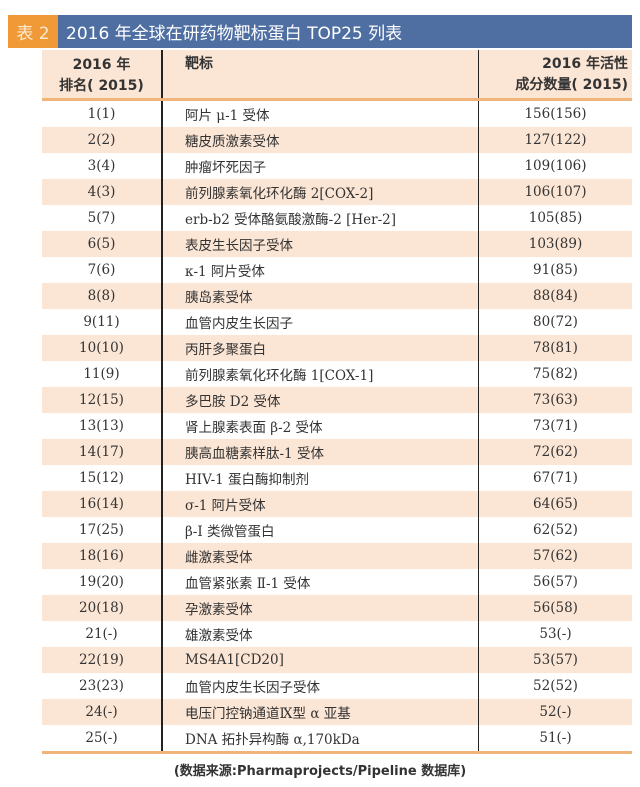 The width and height of the screenshot is (640, 787). Describe the element at coordinates (555, 686) in the screenshot. I see `count-cell: 52(52)` at that location.